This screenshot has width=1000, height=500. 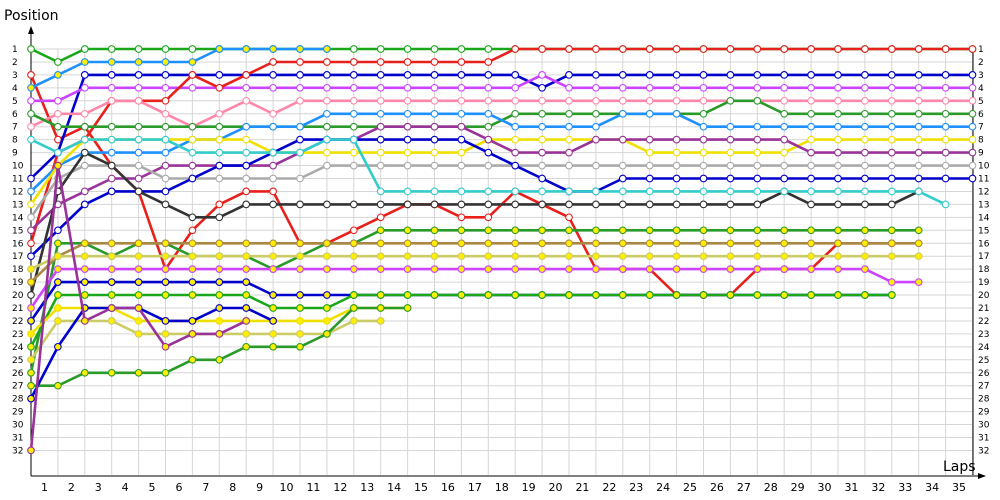 I want to click on y-tick-label-right: 5, so click(x=981, y=102).